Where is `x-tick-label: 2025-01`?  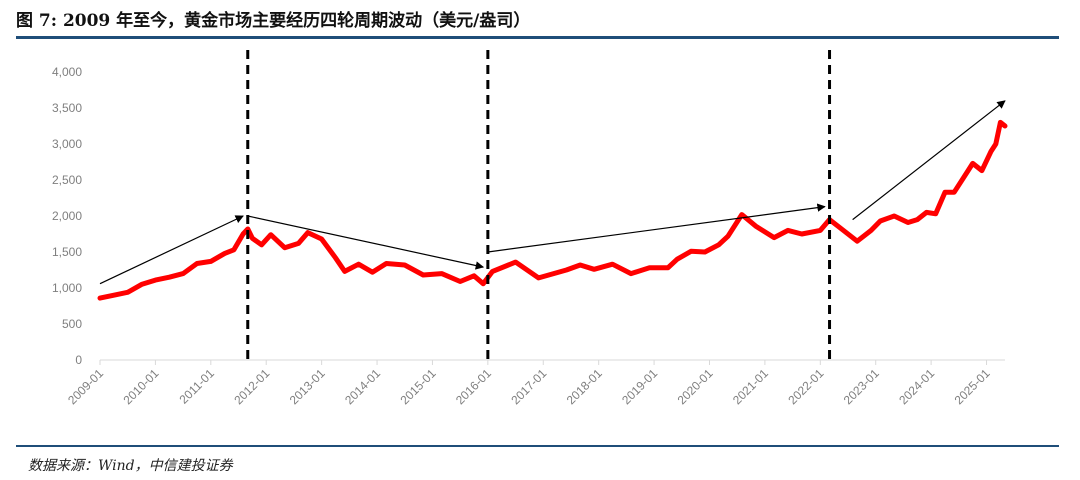
x-tick-label: 2025-01 is located at coordinates (972, 386).